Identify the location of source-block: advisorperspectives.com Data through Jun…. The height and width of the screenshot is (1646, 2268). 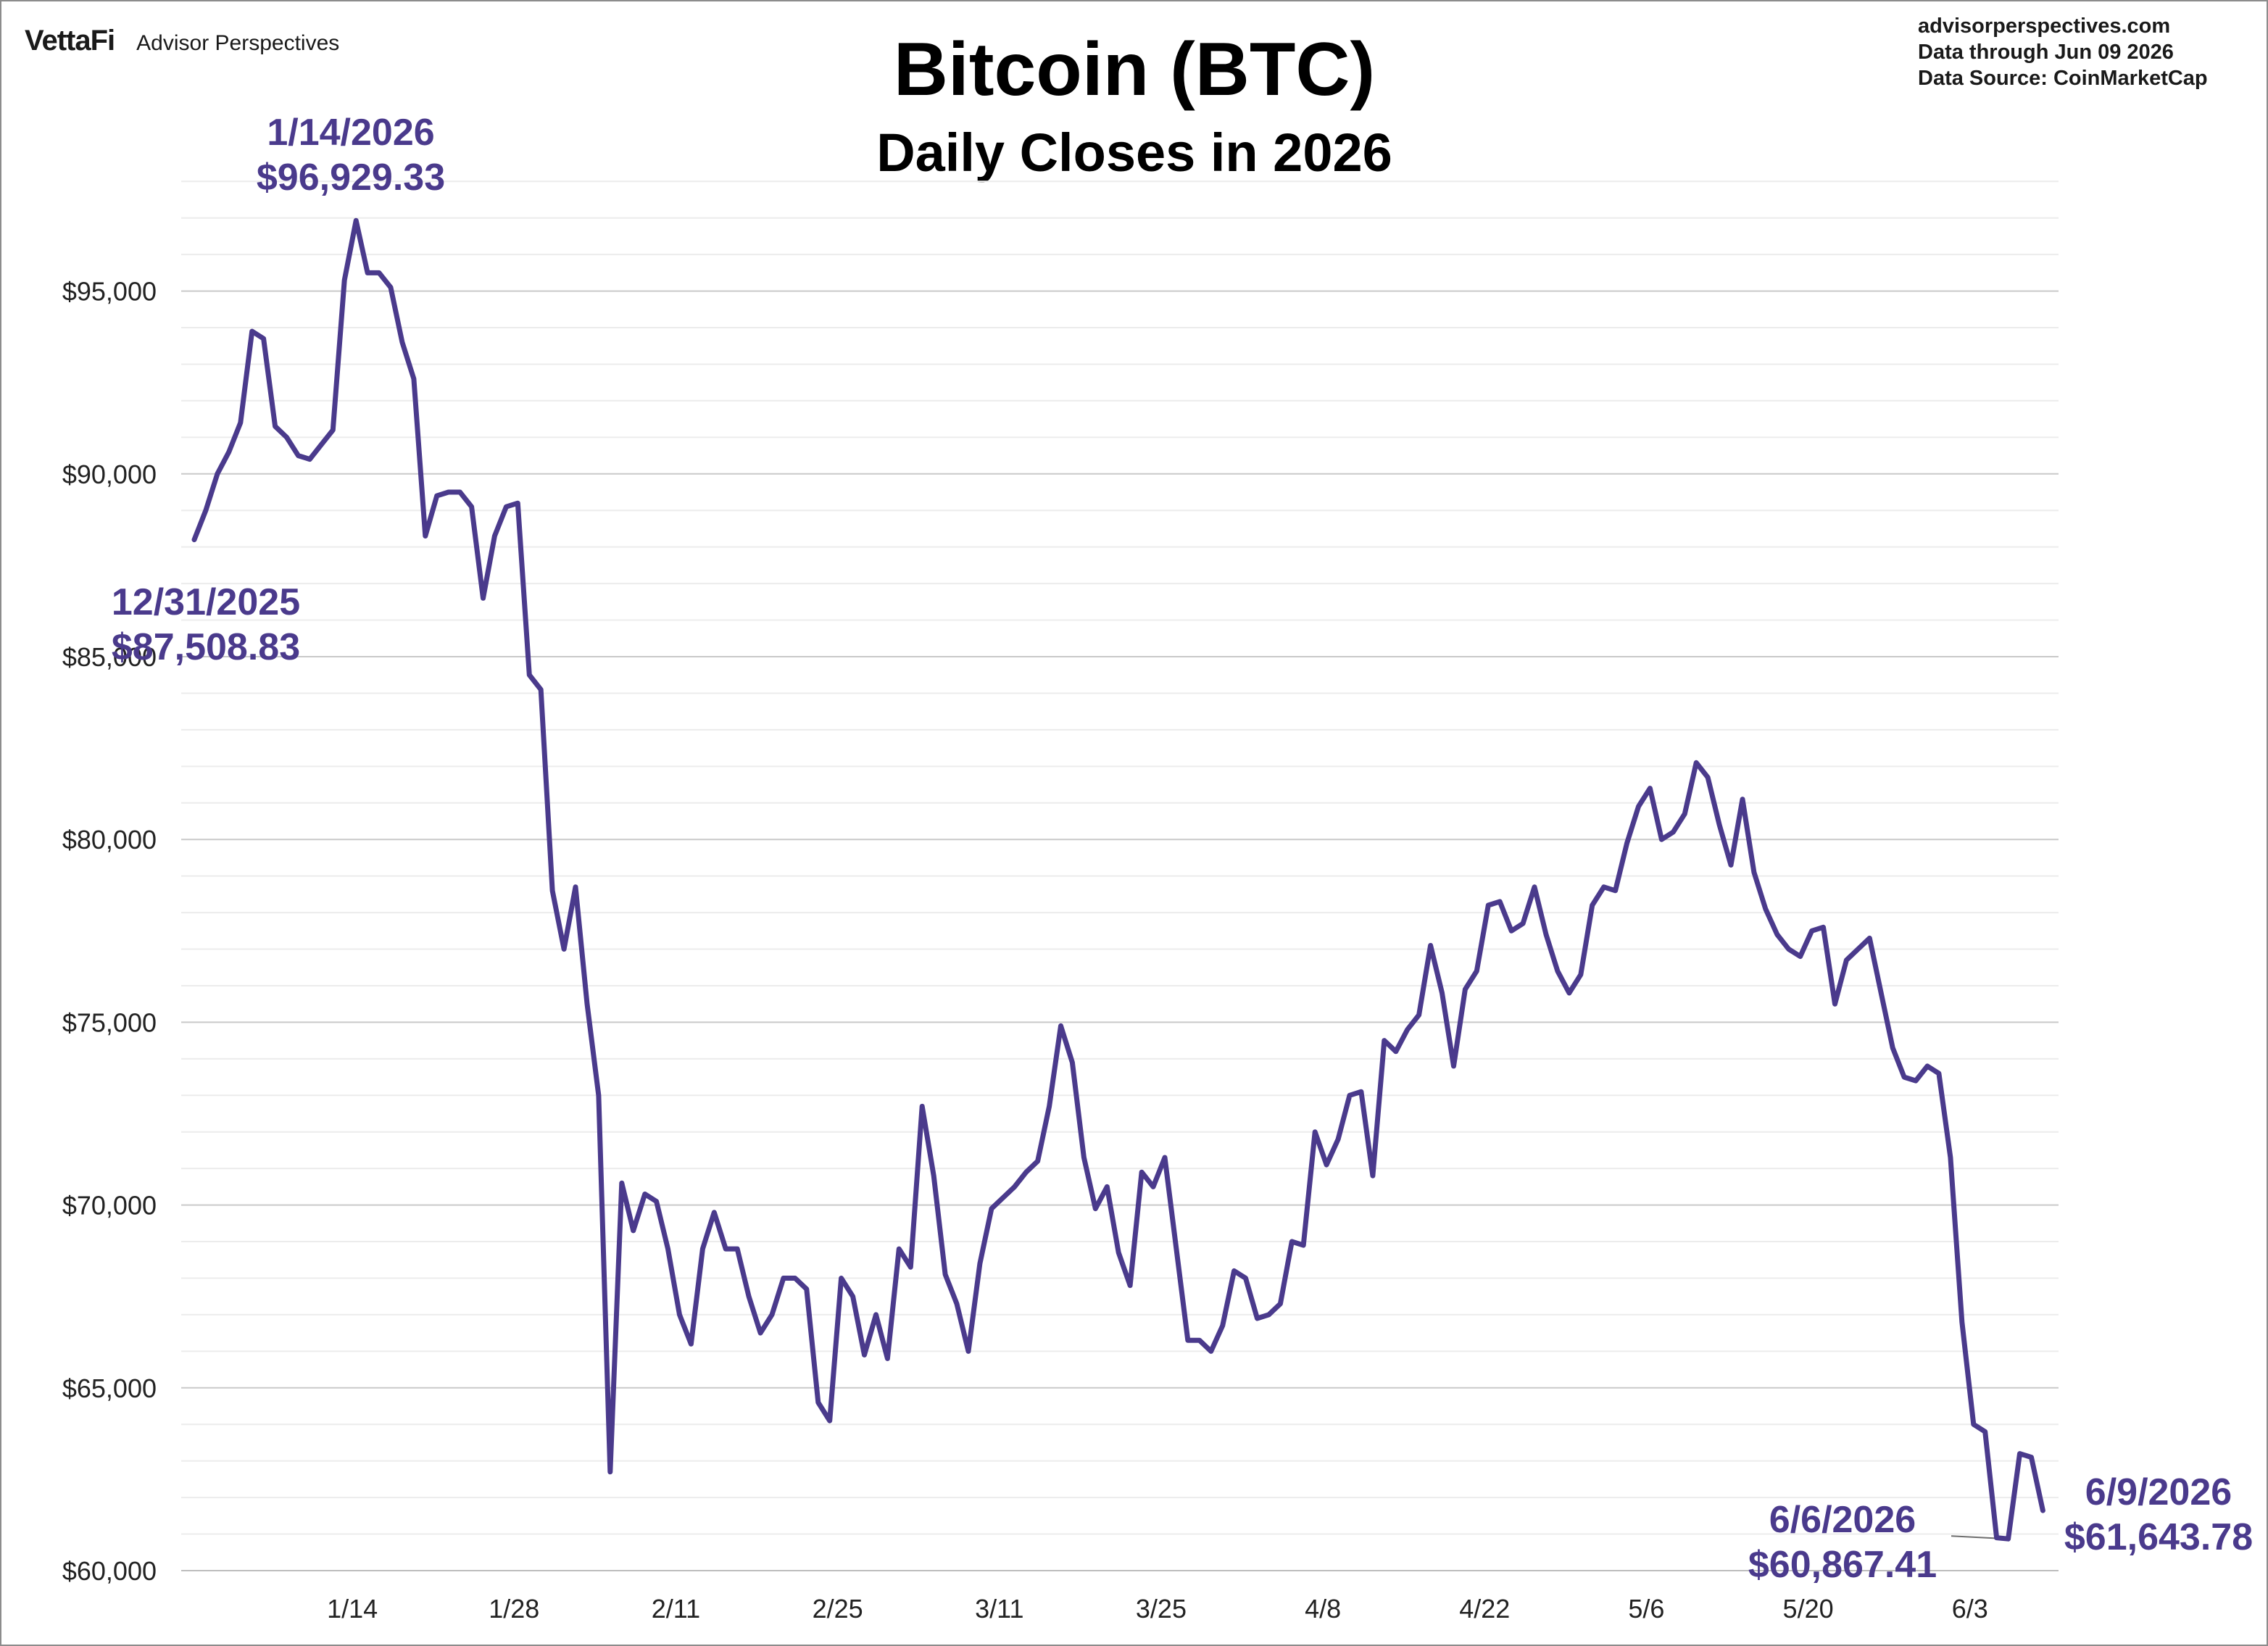
(2063, 52).